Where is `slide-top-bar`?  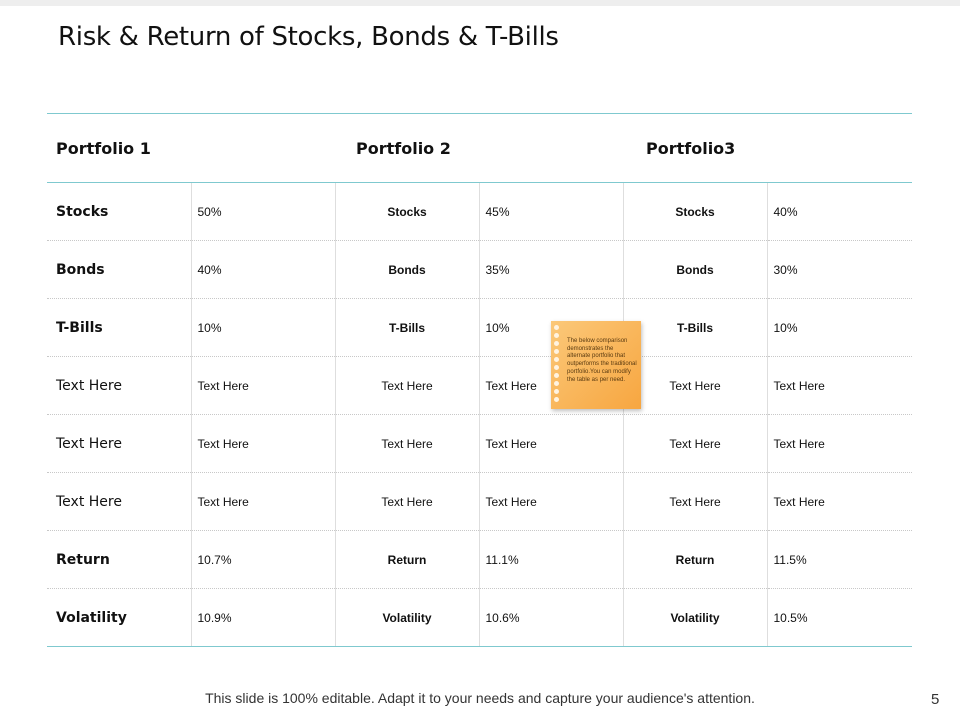 slide-top-bar is located at coordinates (480, 3).